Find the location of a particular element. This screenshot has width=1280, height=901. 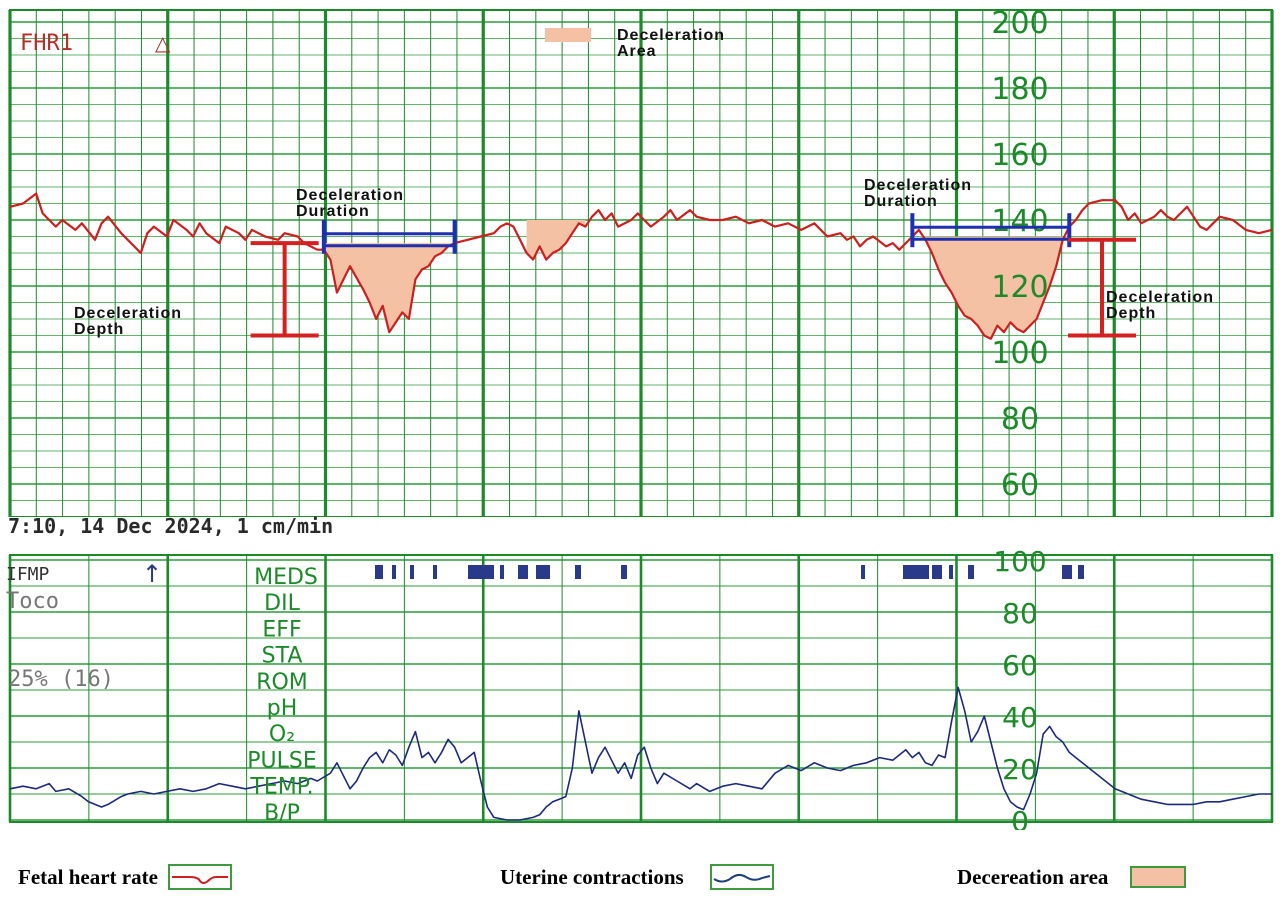

legend-label-area: Decereation area is located at coordinates (1033, 876).